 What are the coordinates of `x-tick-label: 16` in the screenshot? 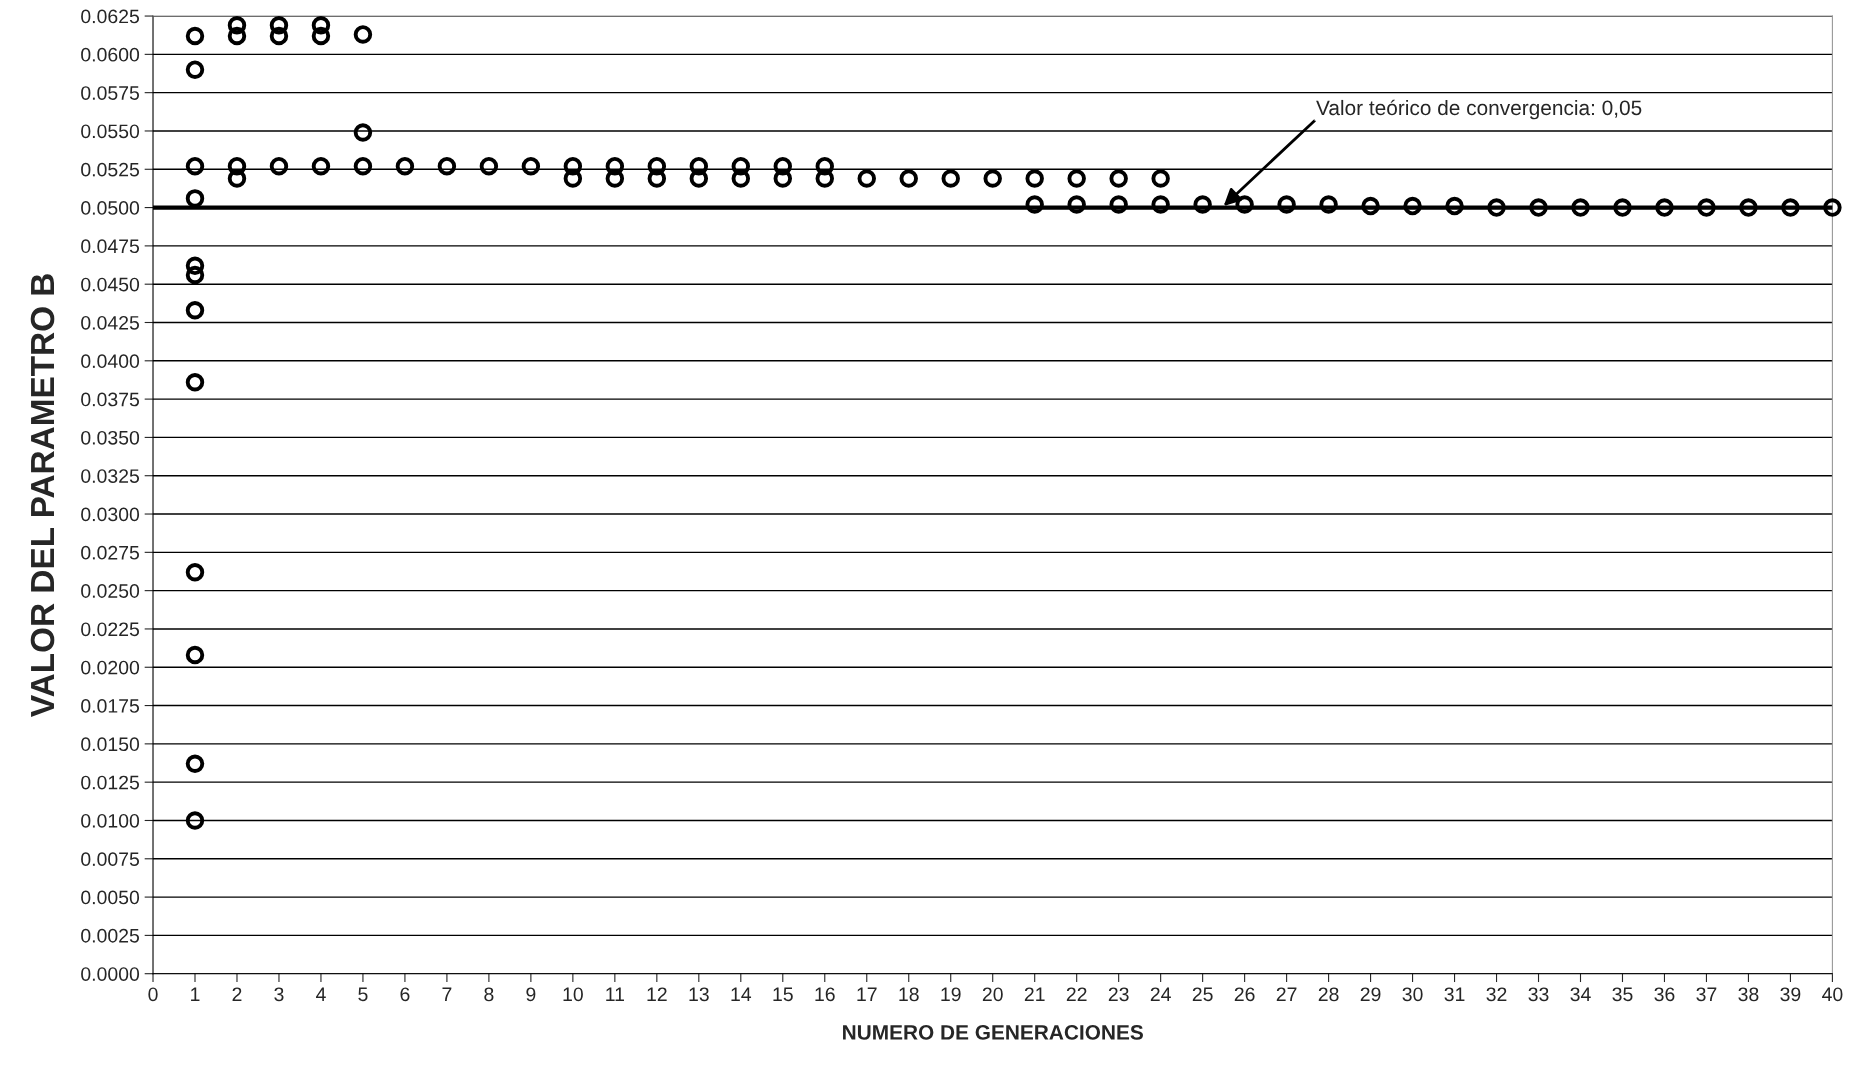 It's located at (825, 994).